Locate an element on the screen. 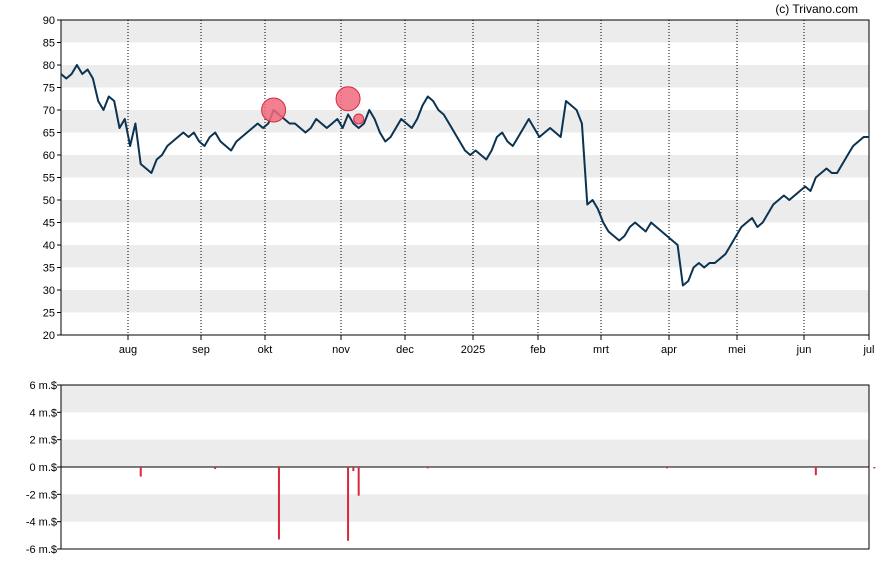 This screenshot has height=565, width=888. price-y-tick-label: 25 is located at coordinates (49, 314).